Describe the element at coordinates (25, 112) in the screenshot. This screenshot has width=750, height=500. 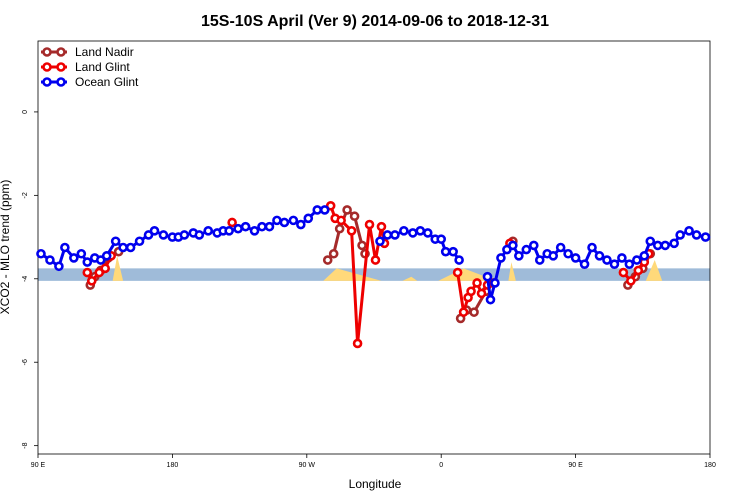
I see `y-tick-label-0: 0` at that location.